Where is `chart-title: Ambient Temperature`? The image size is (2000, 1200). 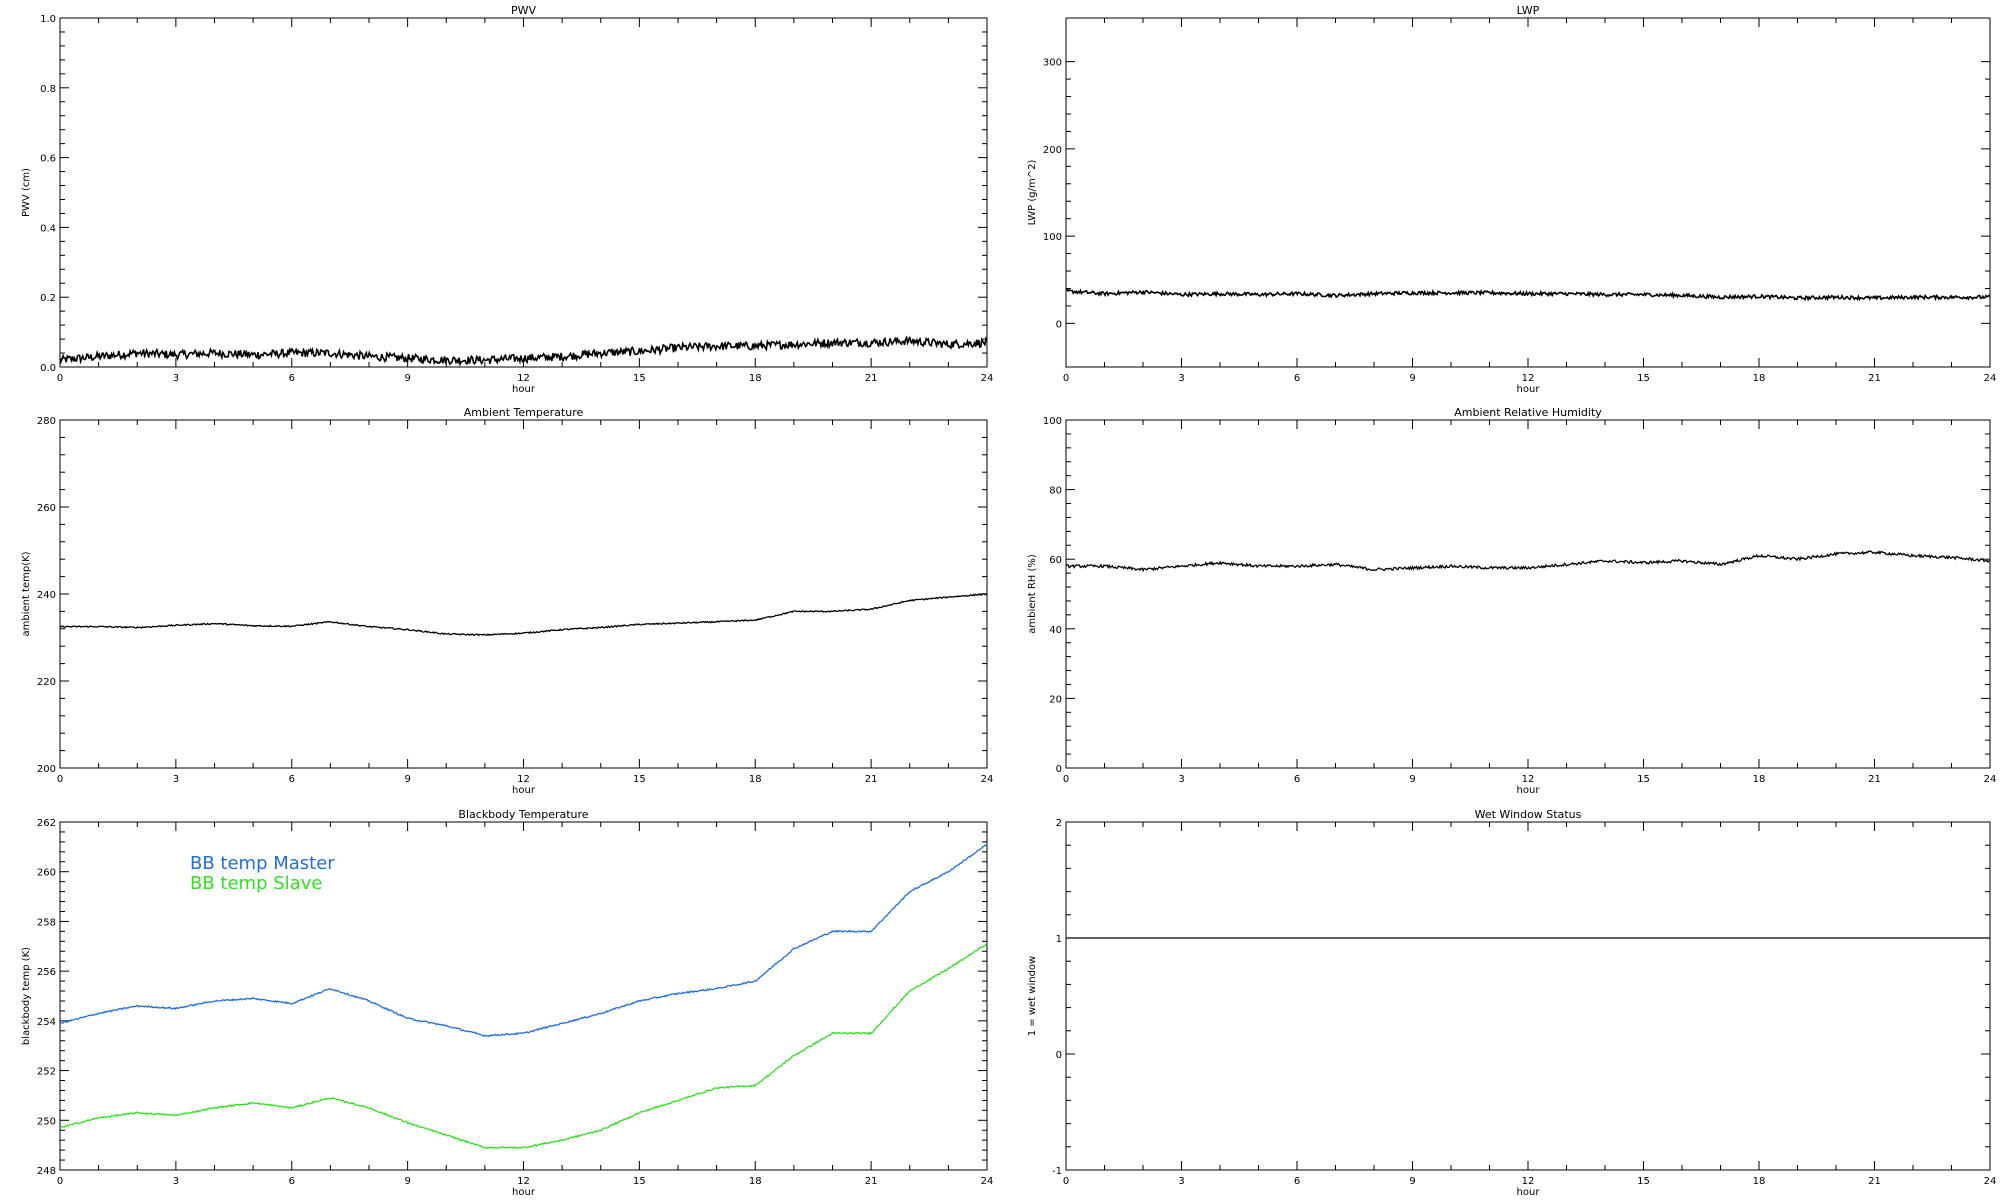 chart-title: Ambient Temperature is located at coordinates (524, 412).